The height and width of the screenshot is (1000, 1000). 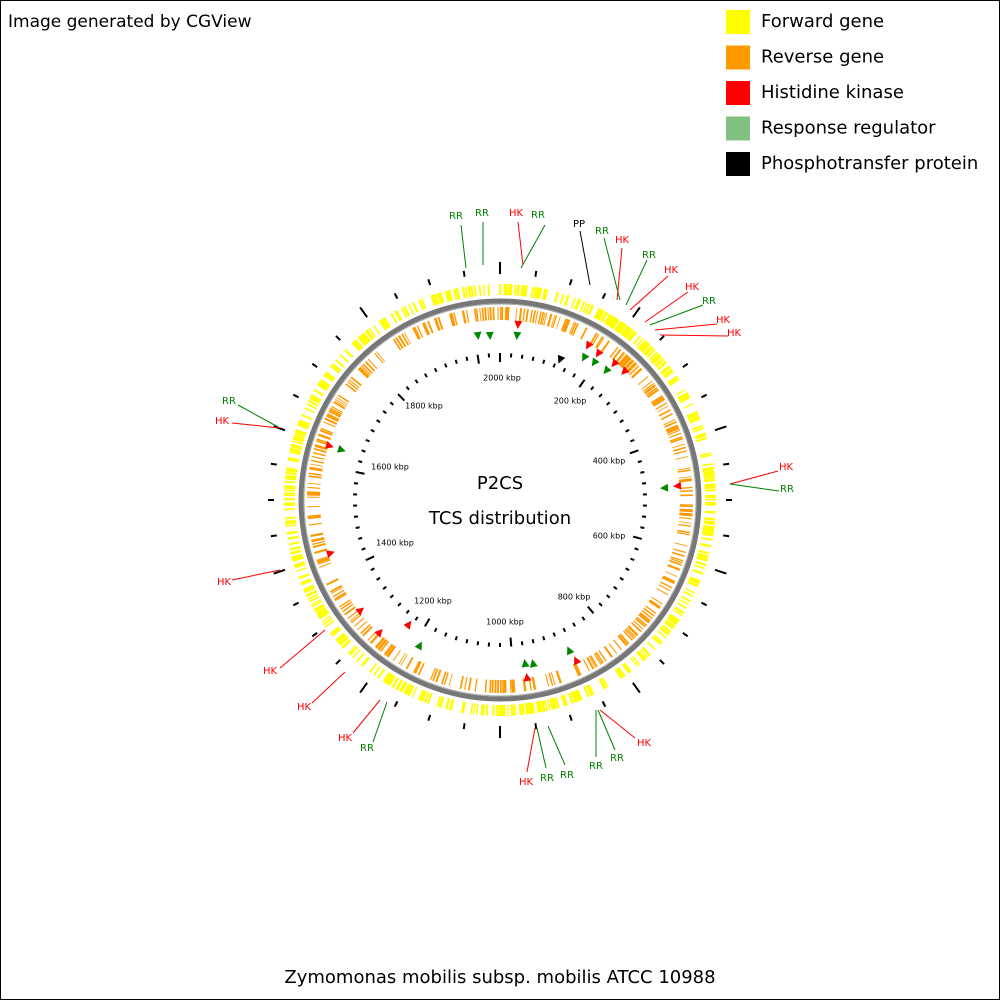 What do you see at coordinates (676, 315) in the screenshot?
I see `callout-line` at bounding box center [676, 315].